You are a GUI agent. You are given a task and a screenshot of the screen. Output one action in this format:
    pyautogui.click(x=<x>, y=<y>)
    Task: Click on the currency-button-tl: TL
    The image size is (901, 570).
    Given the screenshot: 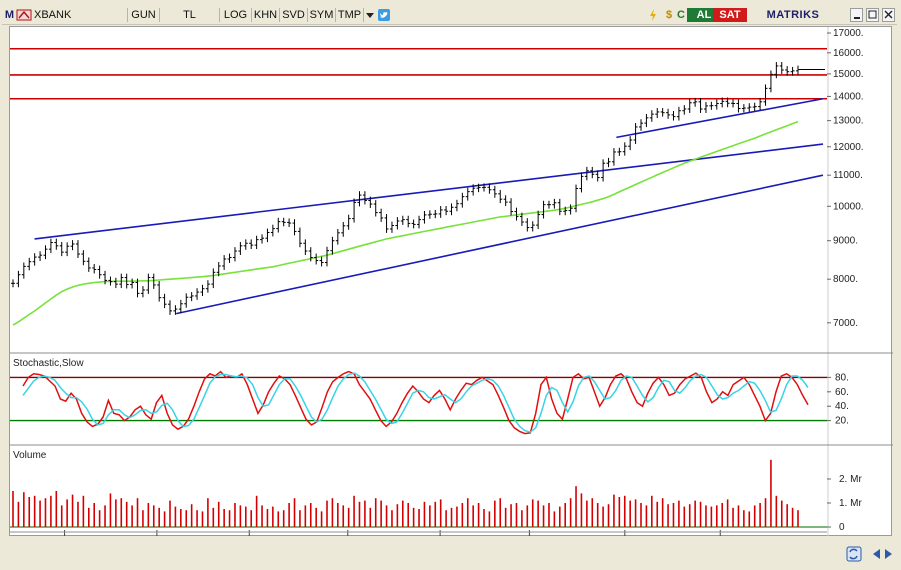 What is the action you would take?
    pyautogui.click(x=190, y=15)
    